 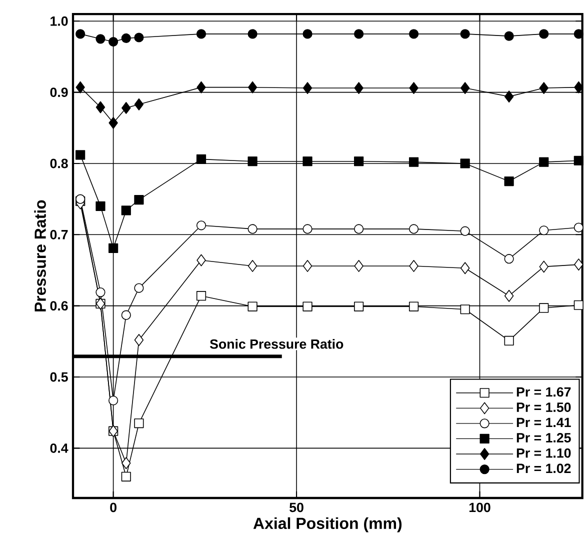 What do you see at coordinates (59, 21) in the screenshot?
I see `y-tick-label: 1.0` at bounding box center [59, 21].